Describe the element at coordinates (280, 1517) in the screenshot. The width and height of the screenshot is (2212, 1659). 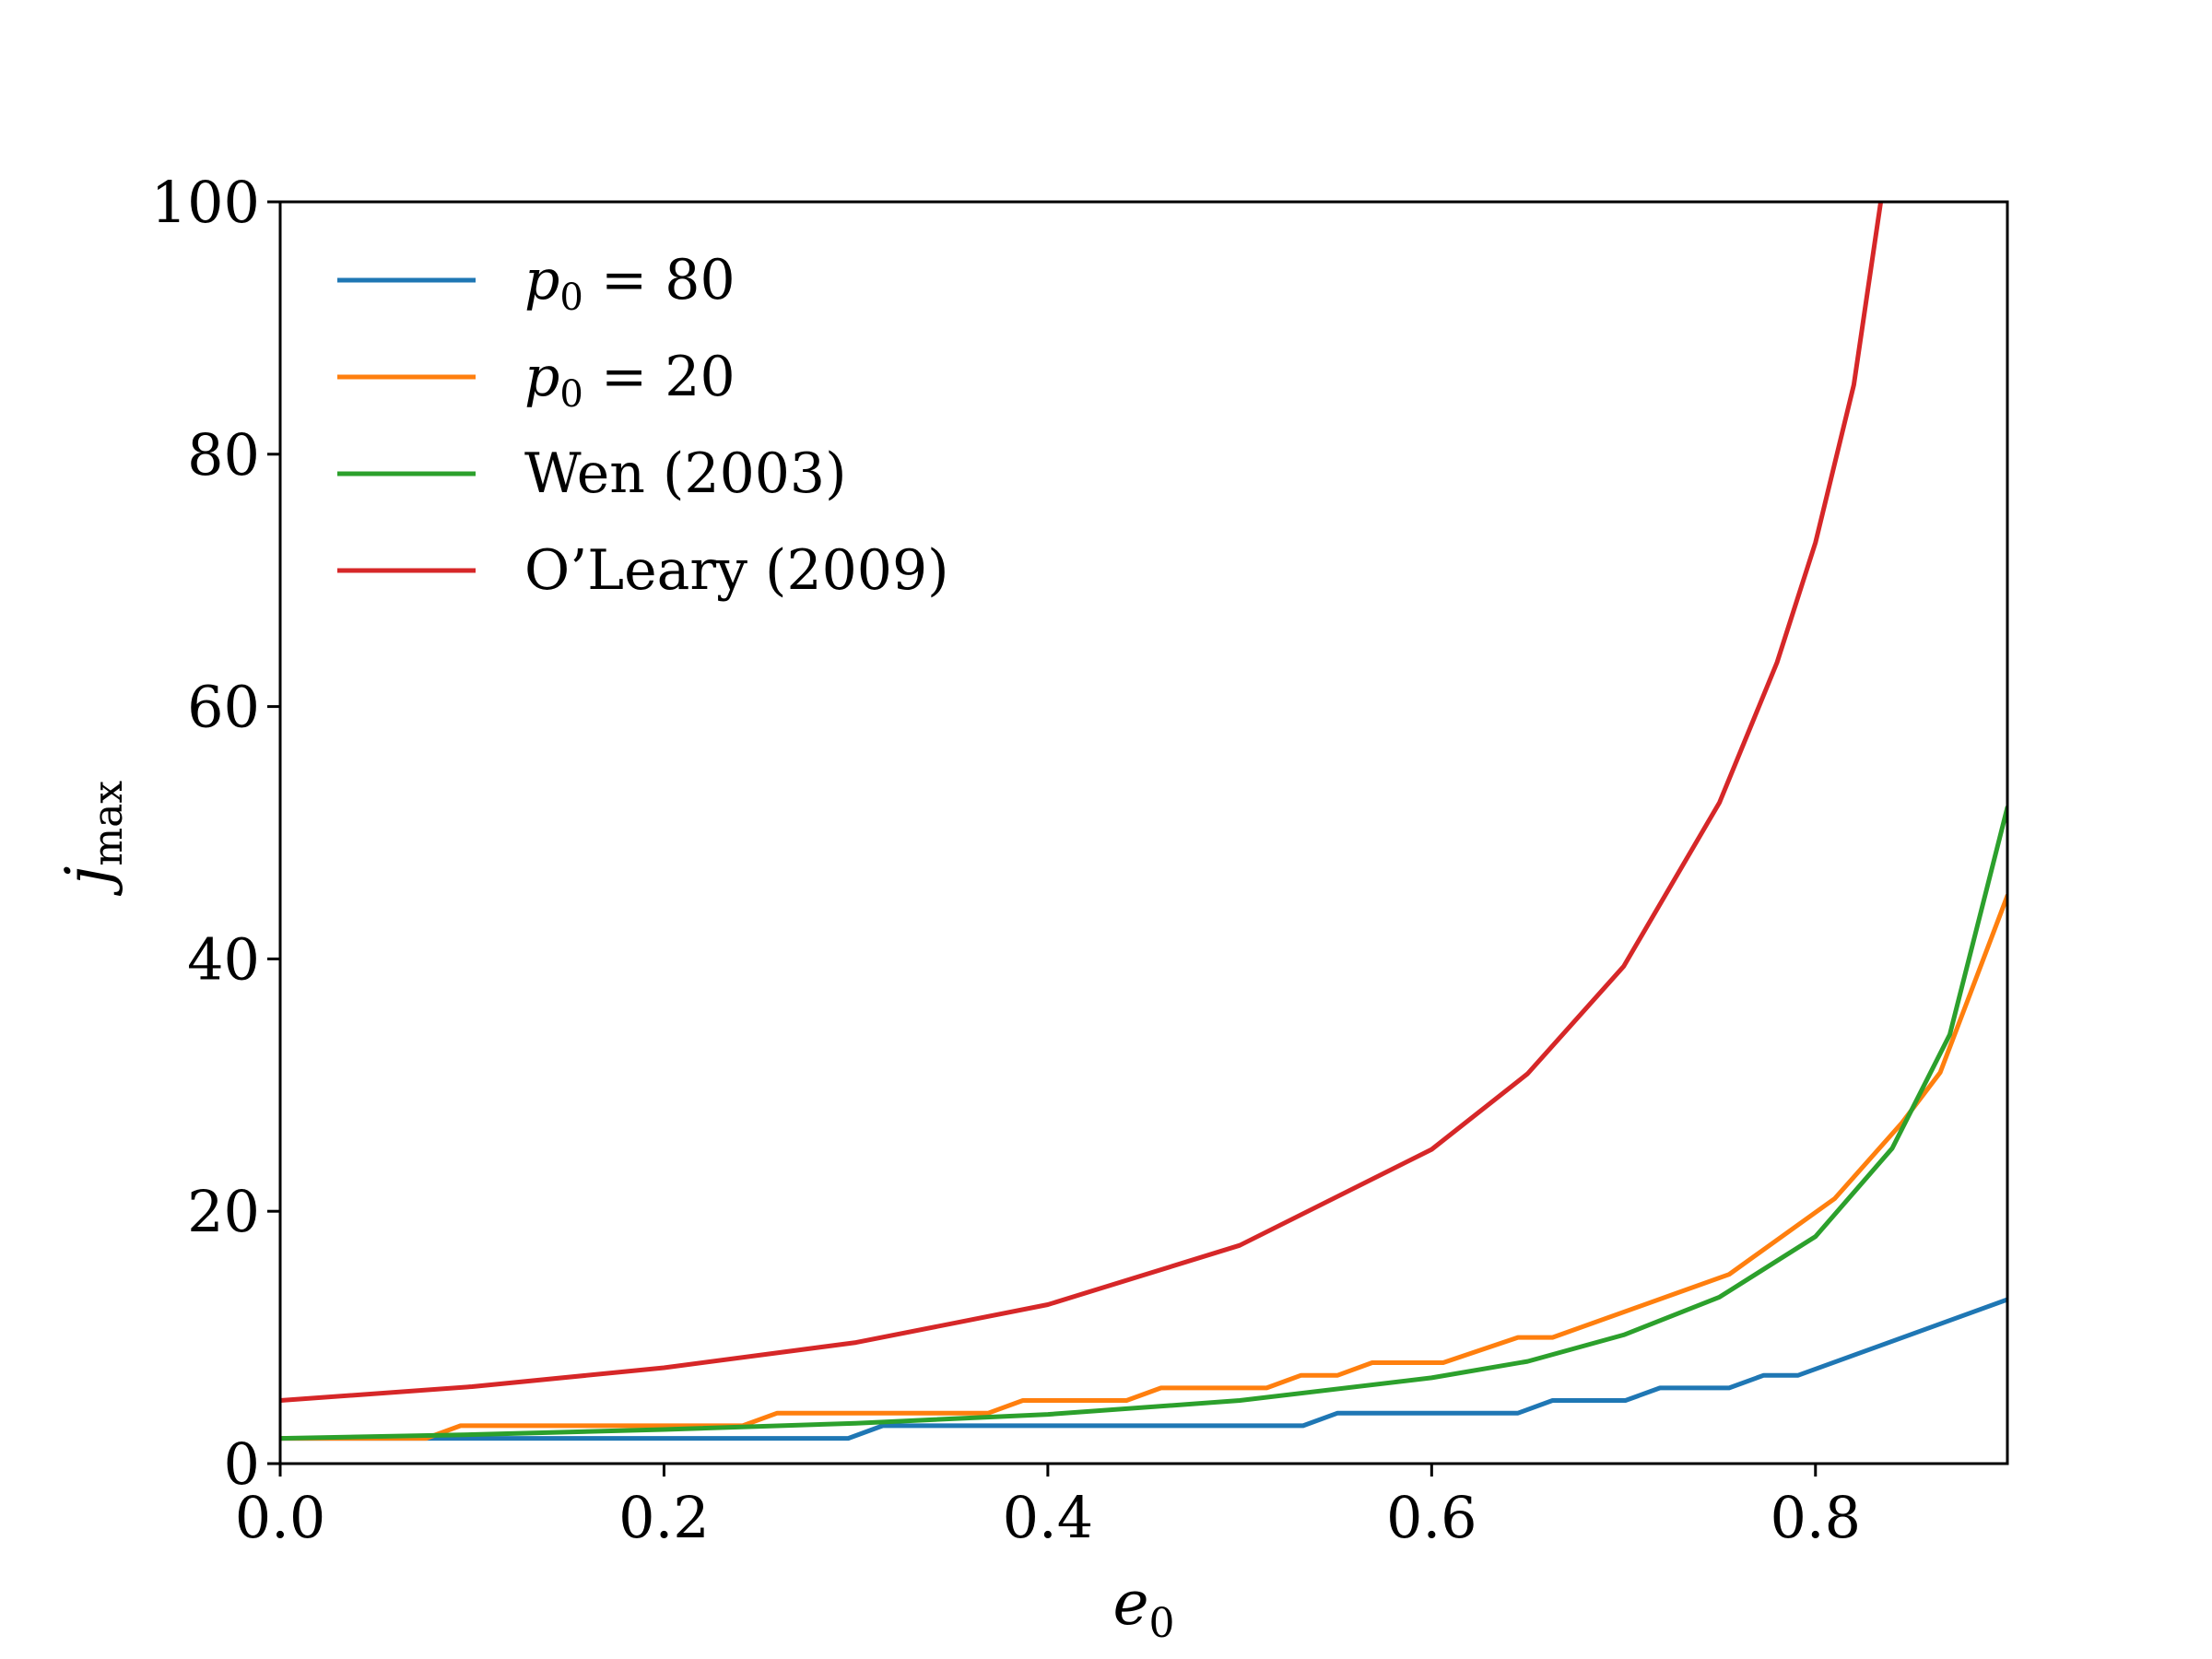
I see `x-tick-label: 0.0` at that location.